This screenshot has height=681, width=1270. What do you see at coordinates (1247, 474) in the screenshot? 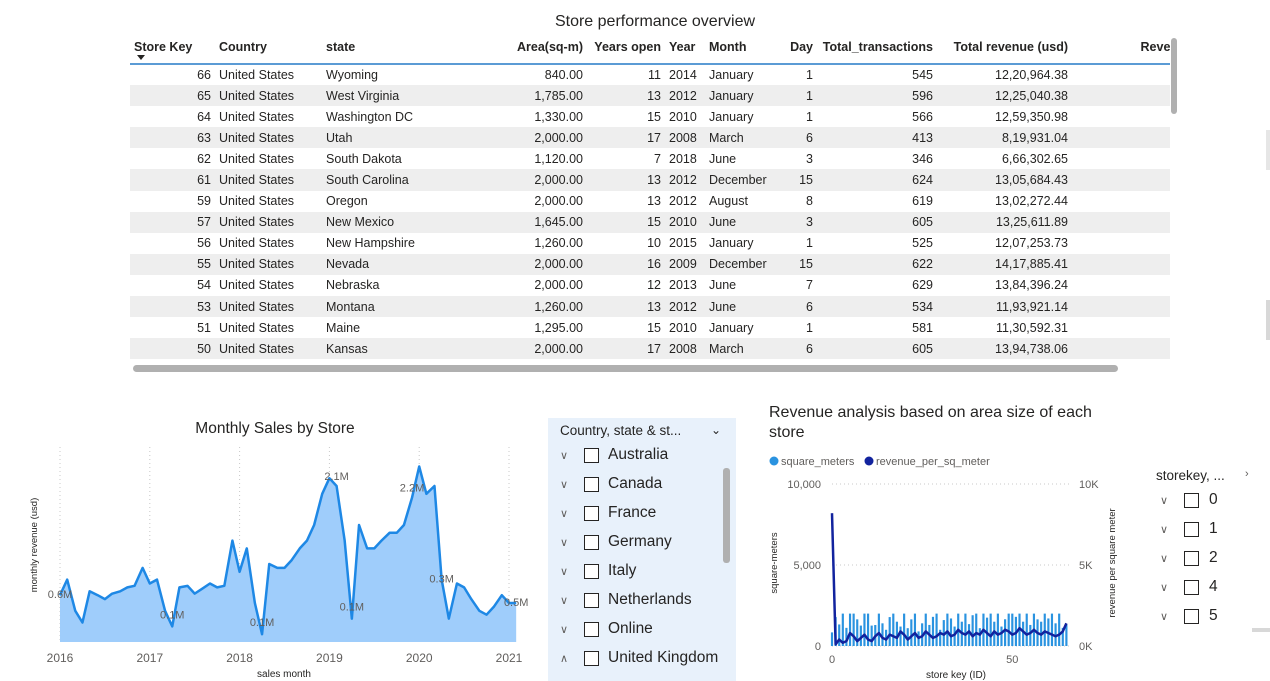
I see `chevron-right-icon: ›` at bounding box center [1247, 474].